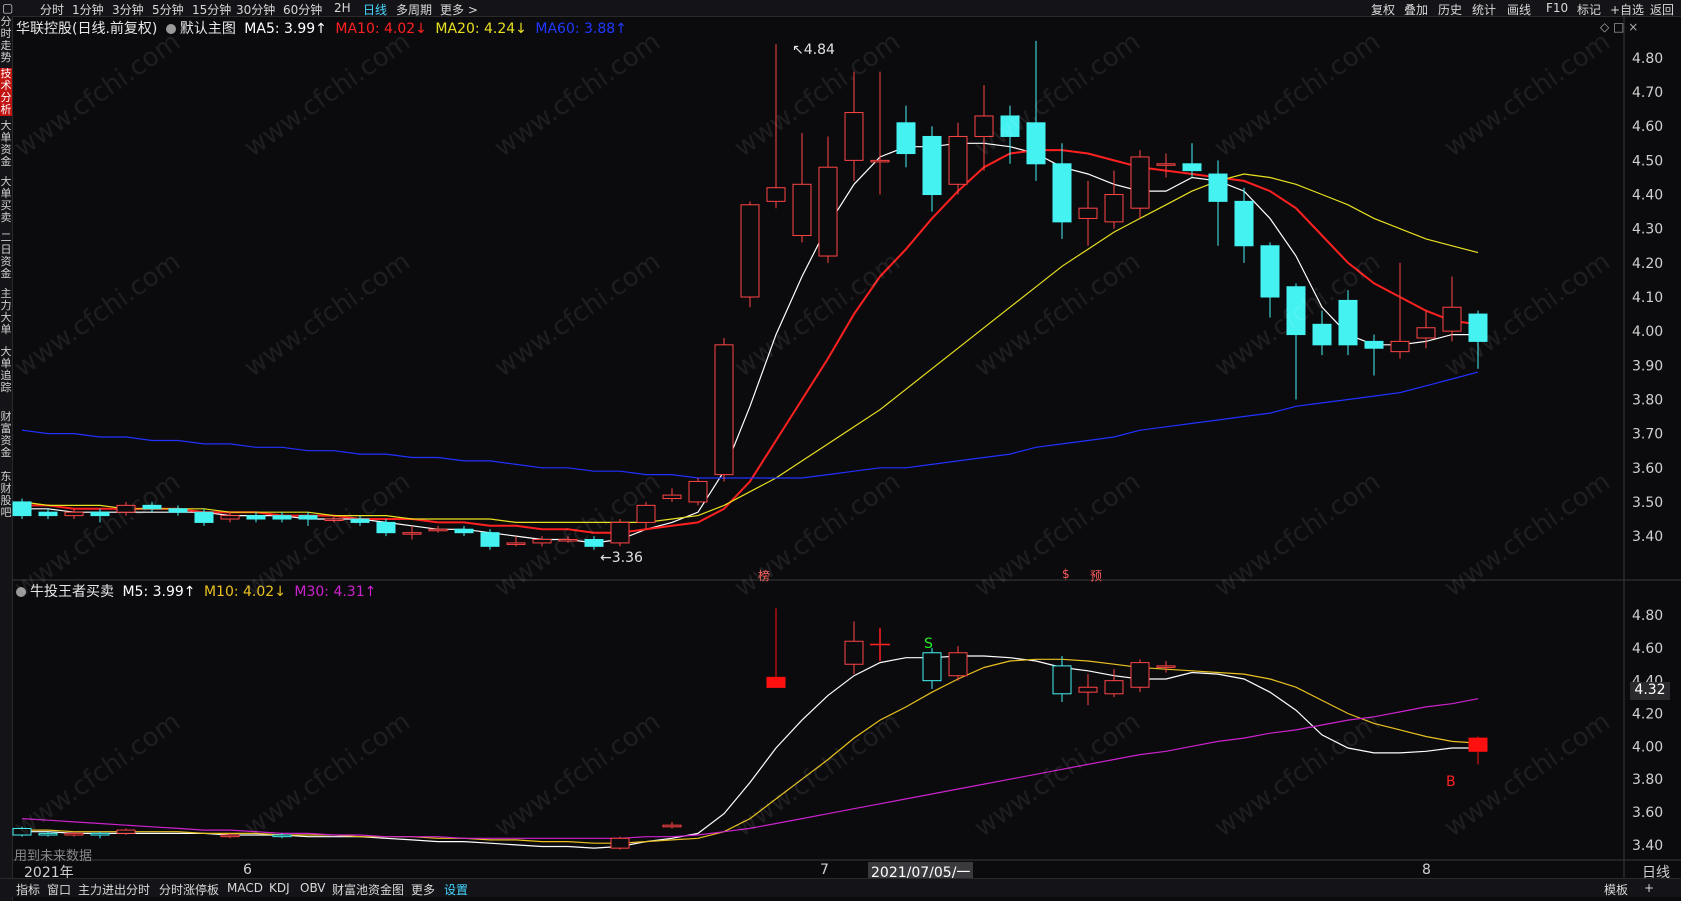 The width and height of the screenshot is (1681, 901). I want to click on y-tick-label: 3.90, so click(1647, 366).